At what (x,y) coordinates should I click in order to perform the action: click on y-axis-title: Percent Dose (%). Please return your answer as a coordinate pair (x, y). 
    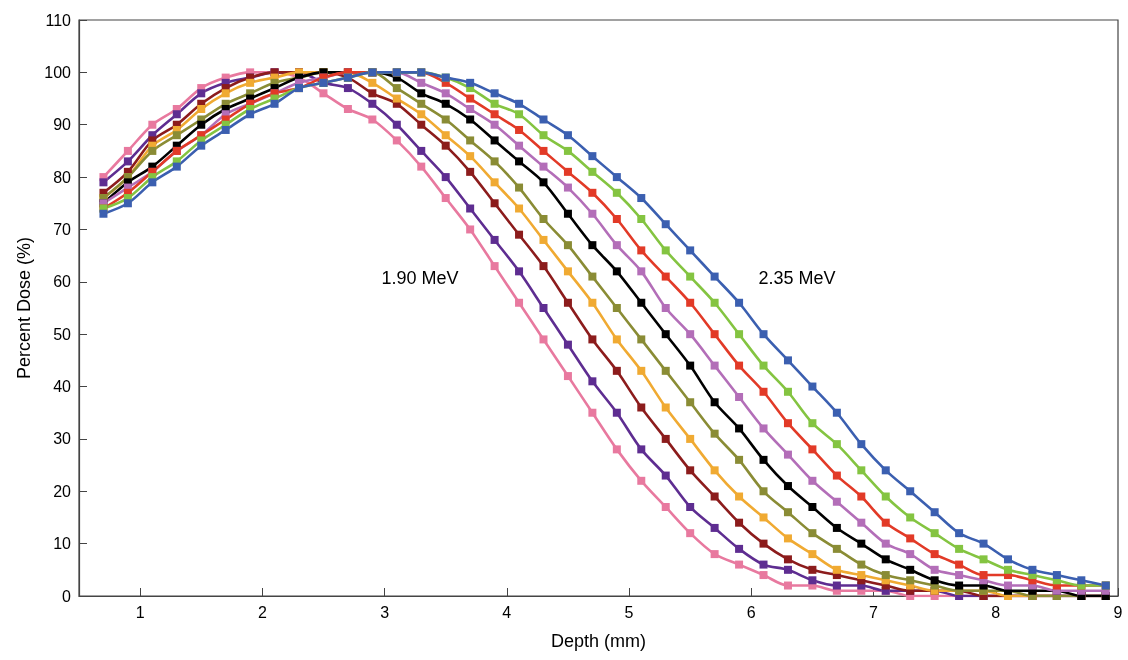
    Looking at the image, I should click on (24, 308).